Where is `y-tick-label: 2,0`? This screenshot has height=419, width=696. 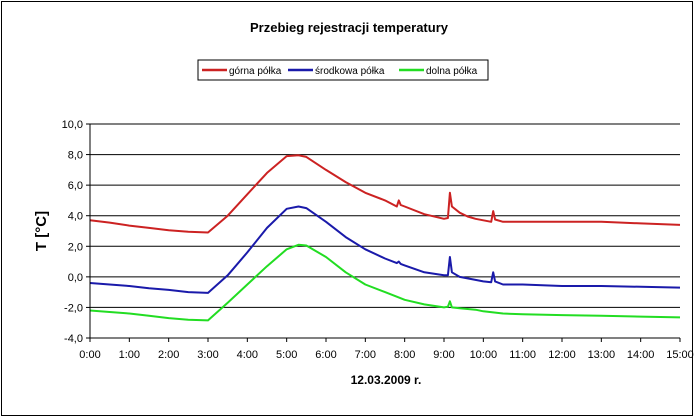
y-tick-label: 2,0 is located at coordinates (75, 247).